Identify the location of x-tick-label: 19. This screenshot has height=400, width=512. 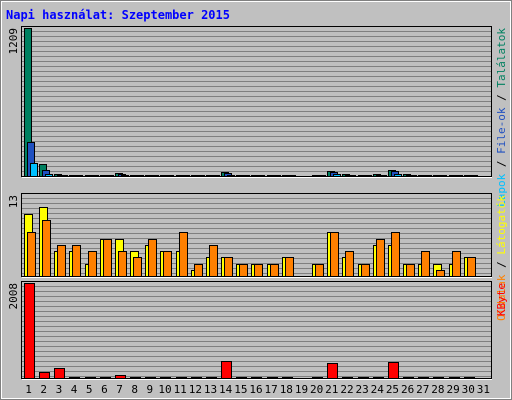
(301, 389).